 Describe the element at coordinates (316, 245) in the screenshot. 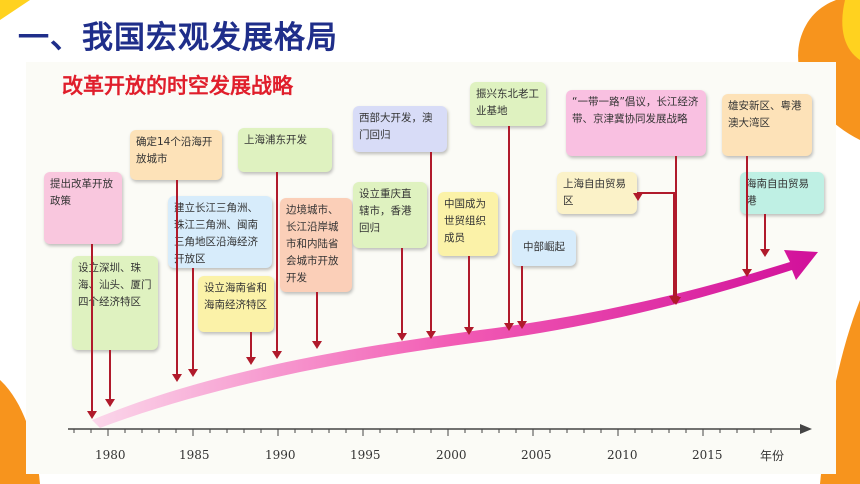

I see `event-box-inland-cities: 边境城市、长江沿岸城市和内陆省会城市开放开发` at that location.